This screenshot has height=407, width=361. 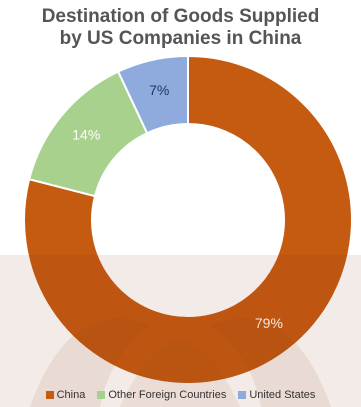 I want to click on legend-item-china: China, so click(x=65, y=395).